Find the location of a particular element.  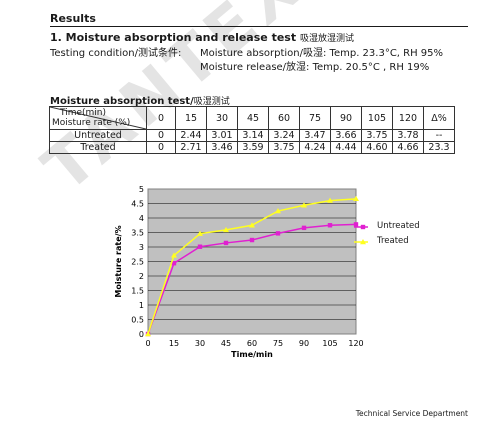

header-rate-label: Moisture rate (%) is located at coordinates (91, 123).